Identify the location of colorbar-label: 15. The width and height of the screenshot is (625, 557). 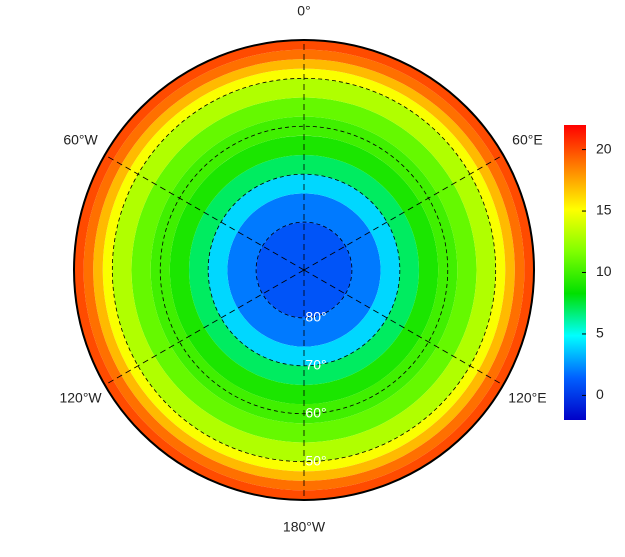
(604, 210).